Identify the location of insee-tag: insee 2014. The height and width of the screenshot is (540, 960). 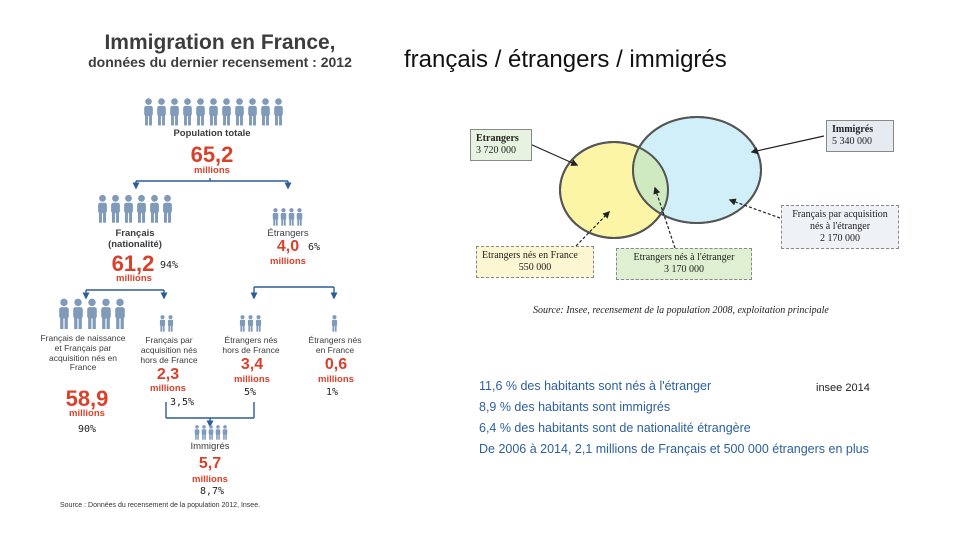
(843, 388).